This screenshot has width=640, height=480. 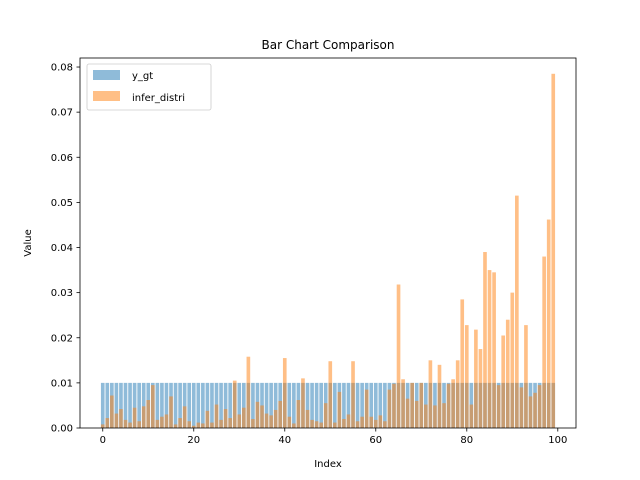 What do you see at coordinates (62, 68) in the screenshot?
I see `y-tick-label: 0.08` at bounding box center [62, 68].